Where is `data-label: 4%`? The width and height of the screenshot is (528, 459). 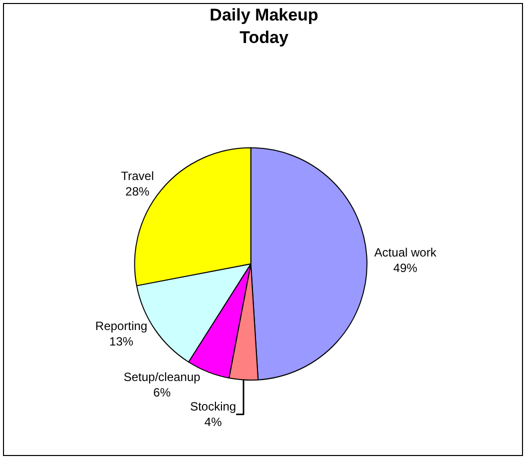
data-label: 4% is located at coordinates (213, 422).